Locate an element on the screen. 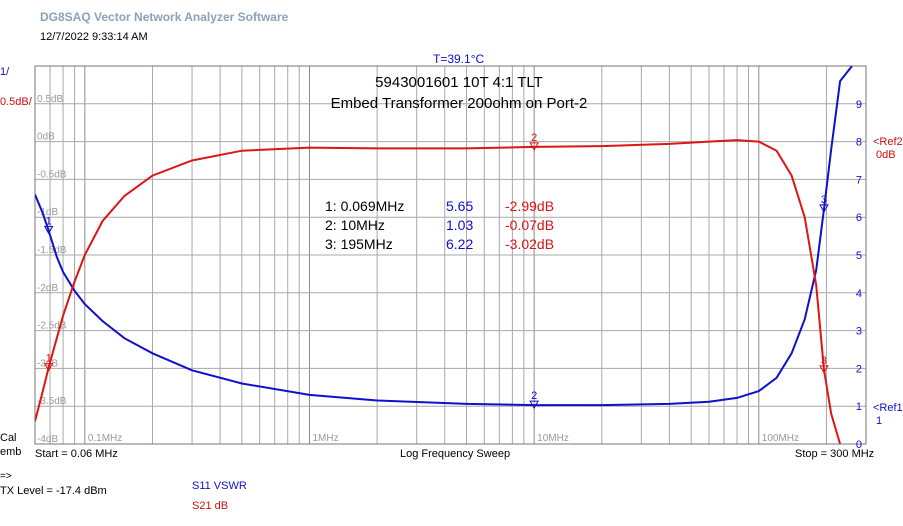  chart-subtitle: Embed Transformer 200ohm on Port-2 is located at coordinates (459, 103).